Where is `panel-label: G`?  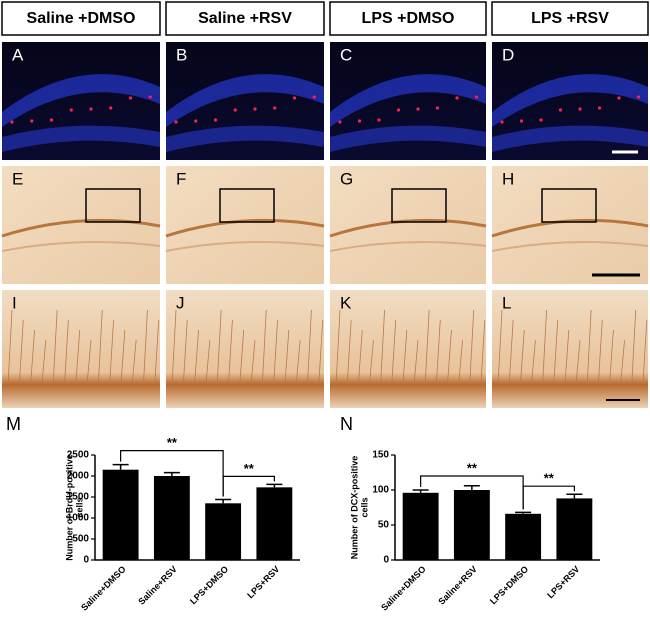
panel-label: G is located at coordinates (346, 178).